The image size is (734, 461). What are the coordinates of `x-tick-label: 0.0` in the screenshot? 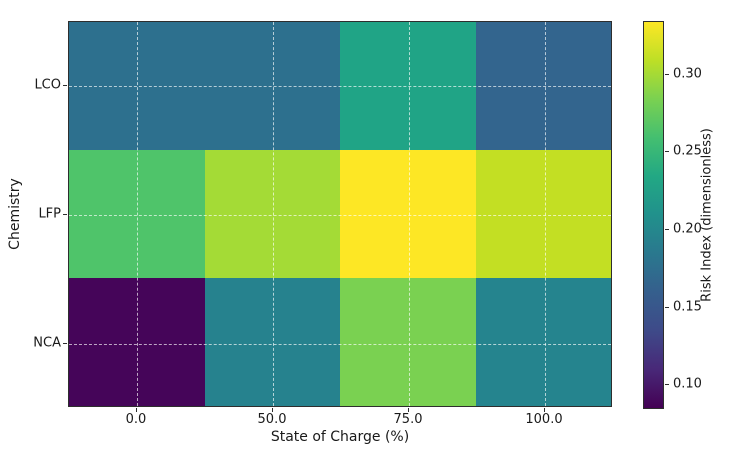 It's located at (136, 419).